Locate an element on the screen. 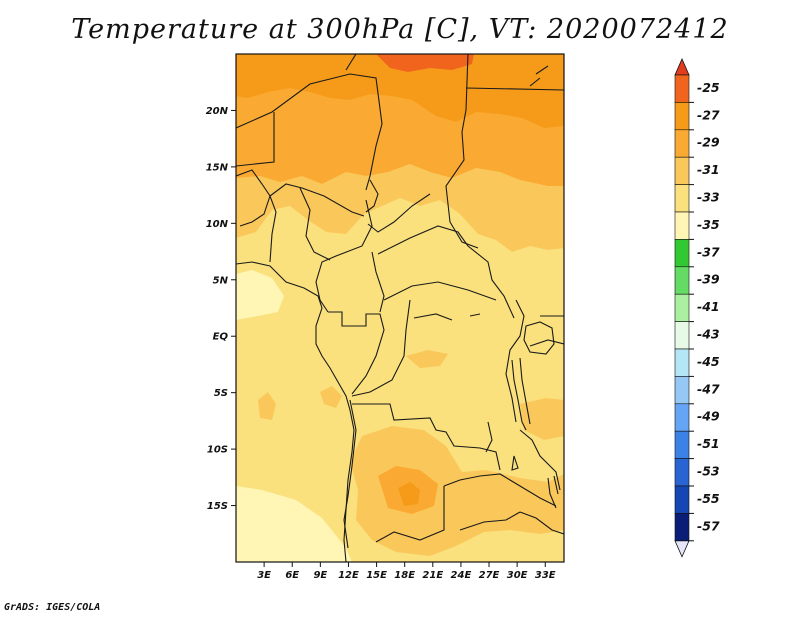 Image resolution: width=800 pixels, height=618 pixels. colorbar-label: -35 is located at coordinates (708, 224).